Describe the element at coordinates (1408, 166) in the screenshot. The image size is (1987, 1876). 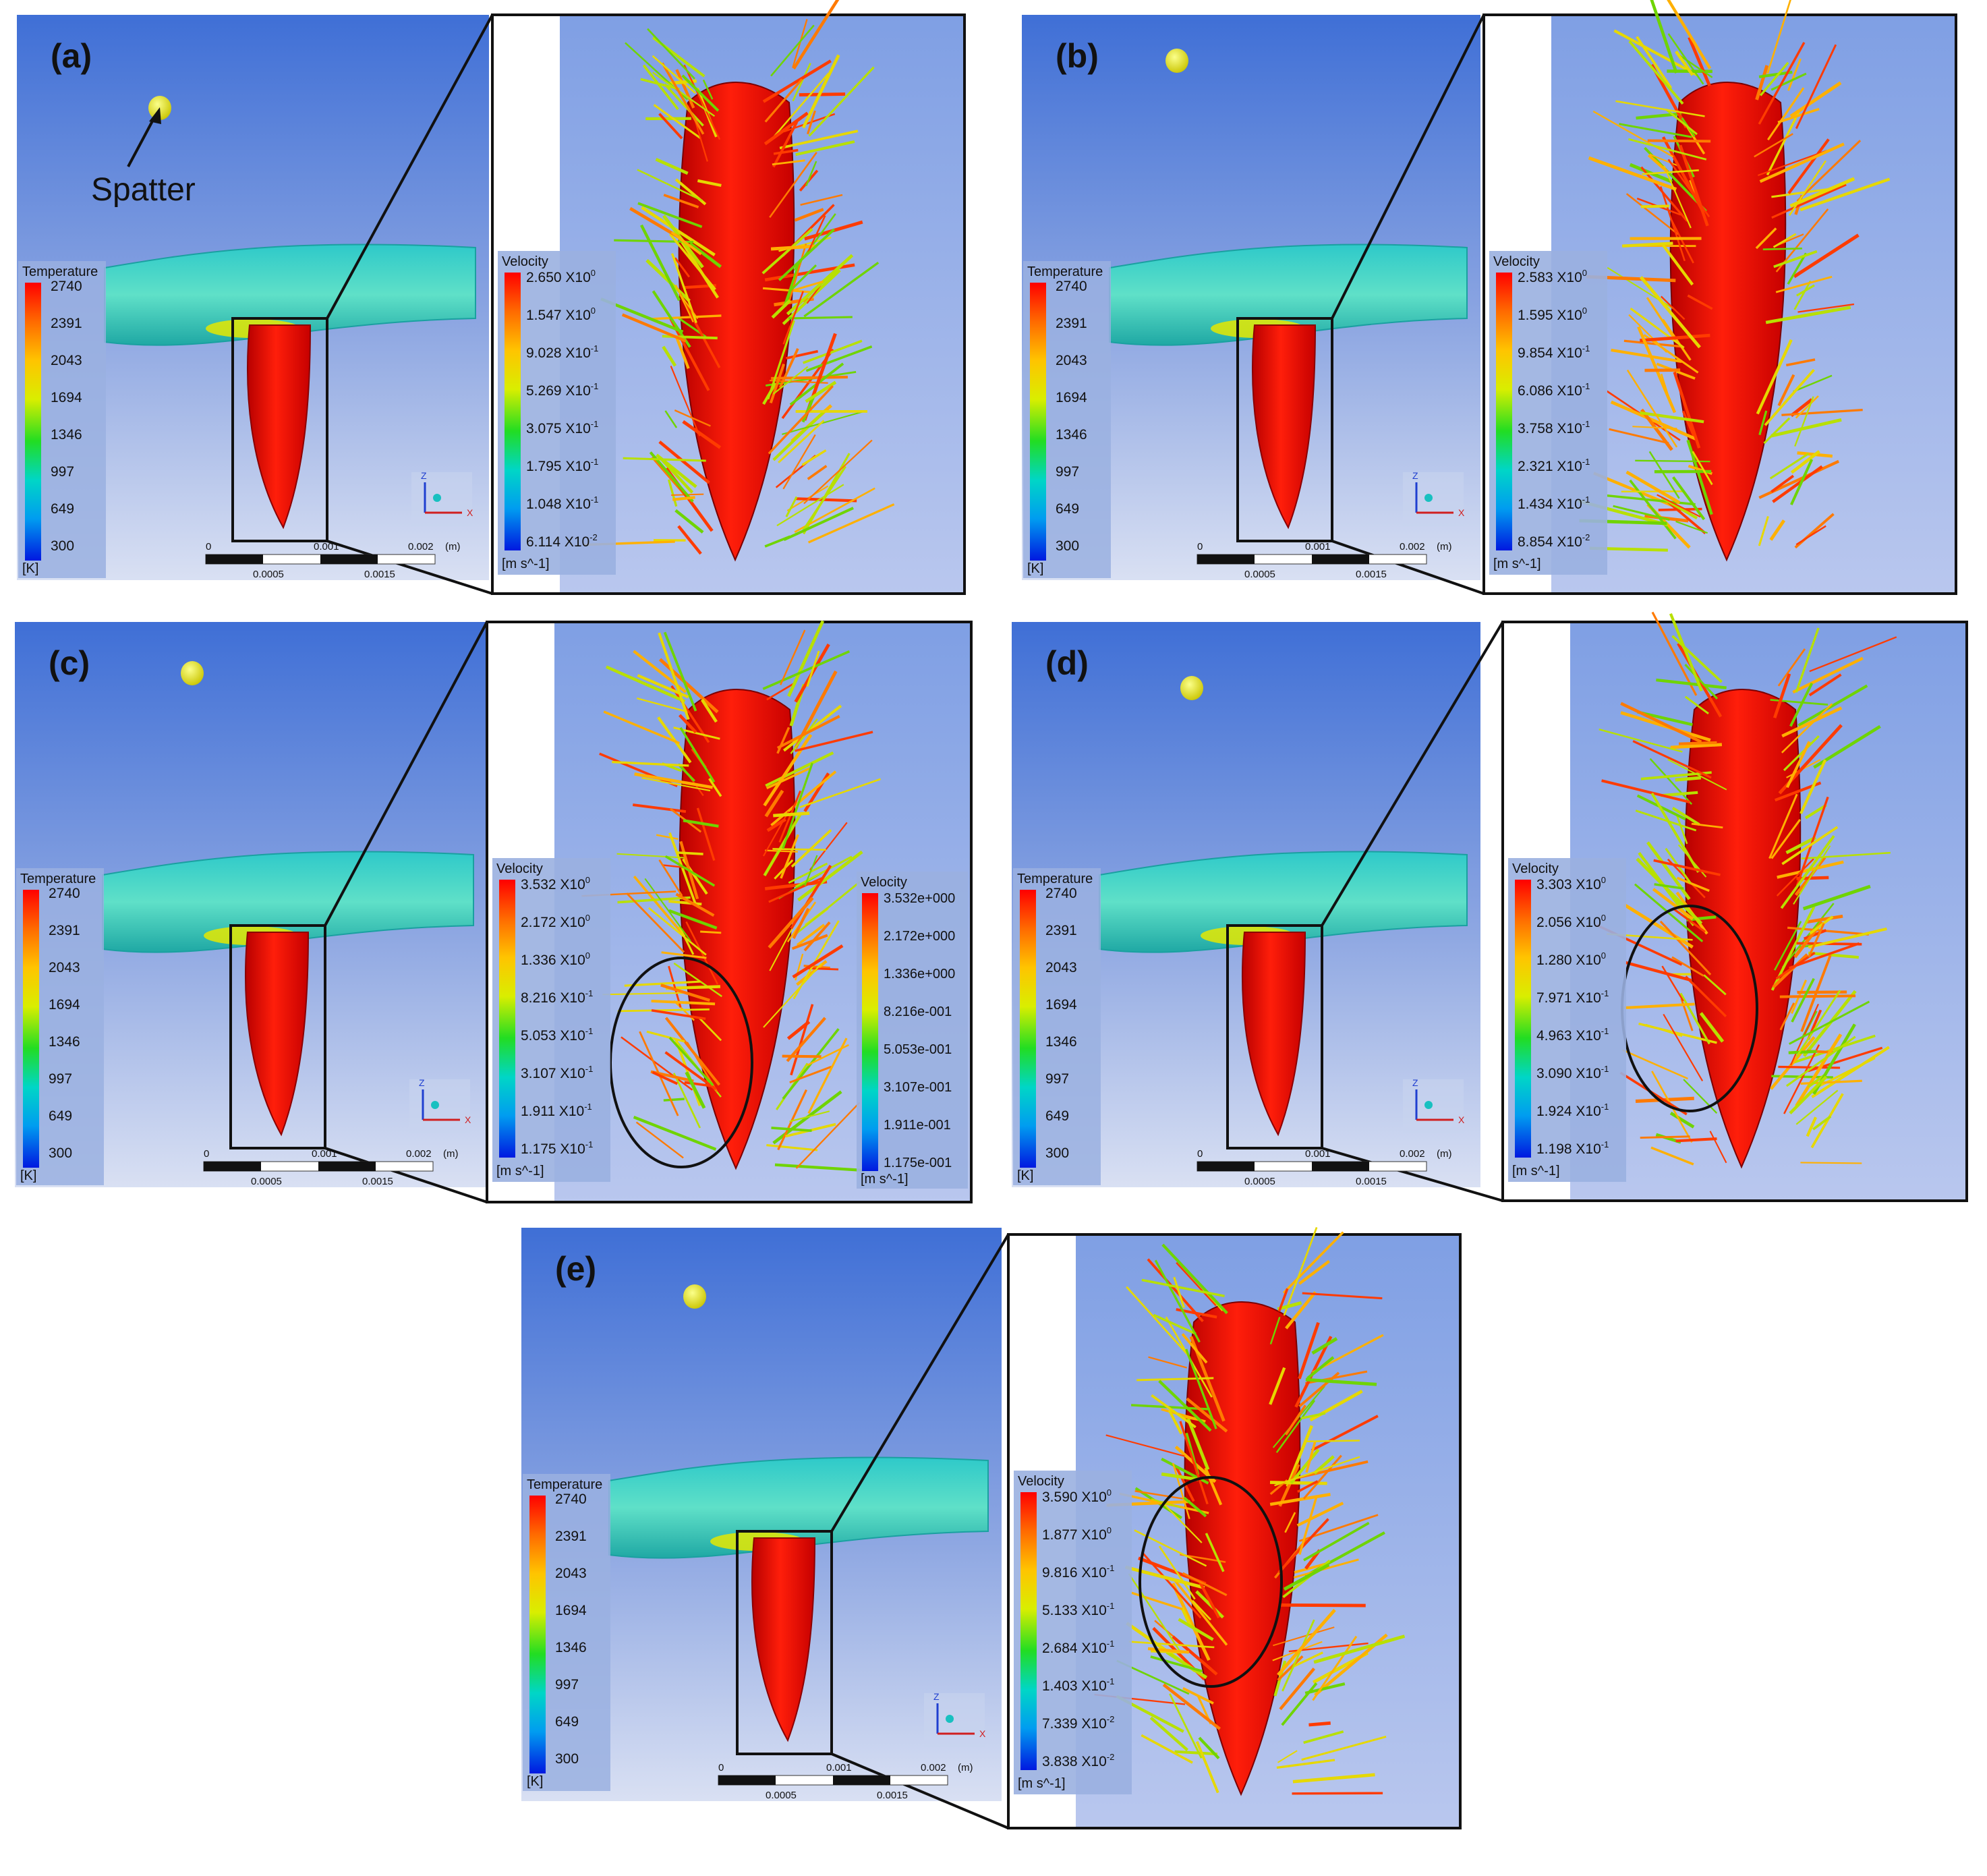
I see `zoom-connector-top` at that location.